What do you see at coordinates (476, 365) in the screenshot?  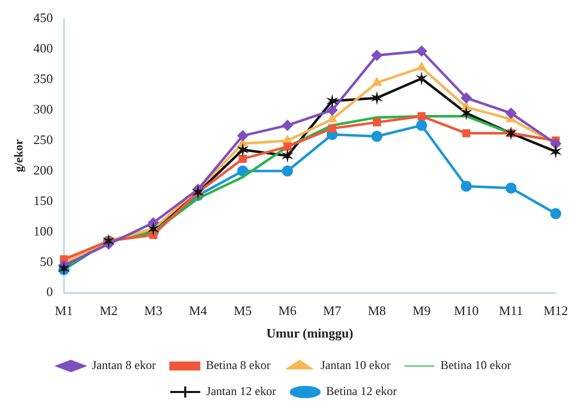 I see `legend-label: Betina 10 ekor` at bounding box center [476, 365].